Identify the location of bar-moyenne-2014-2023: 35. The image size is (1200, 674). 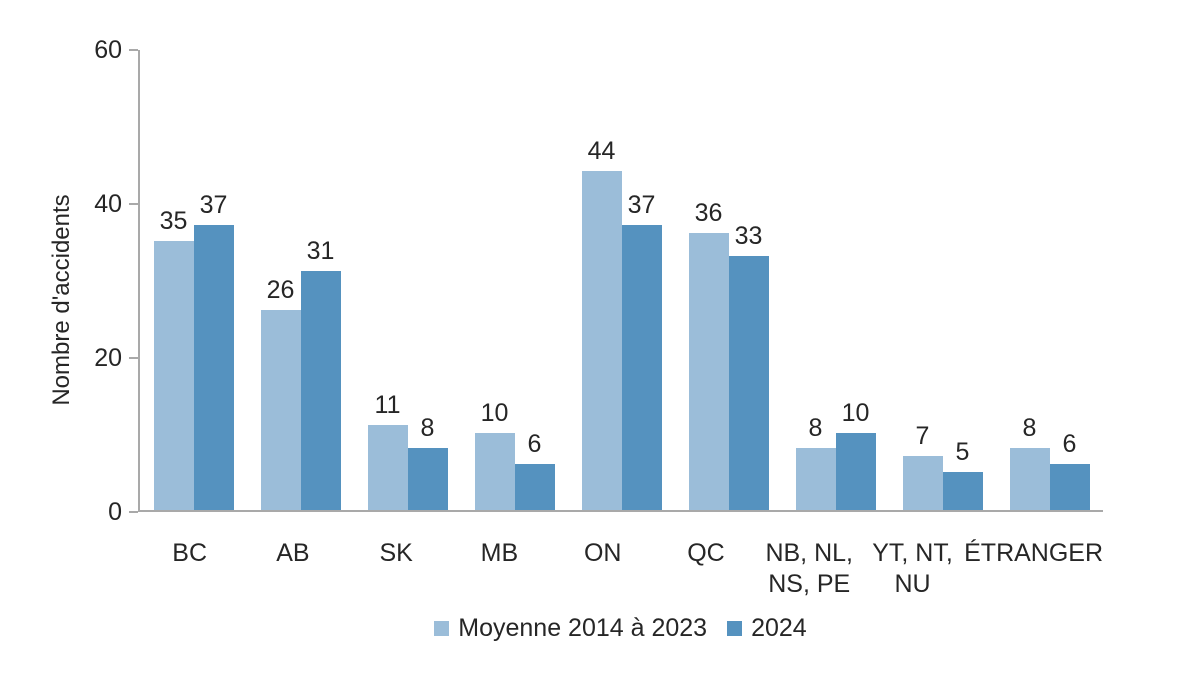
(173, 358).